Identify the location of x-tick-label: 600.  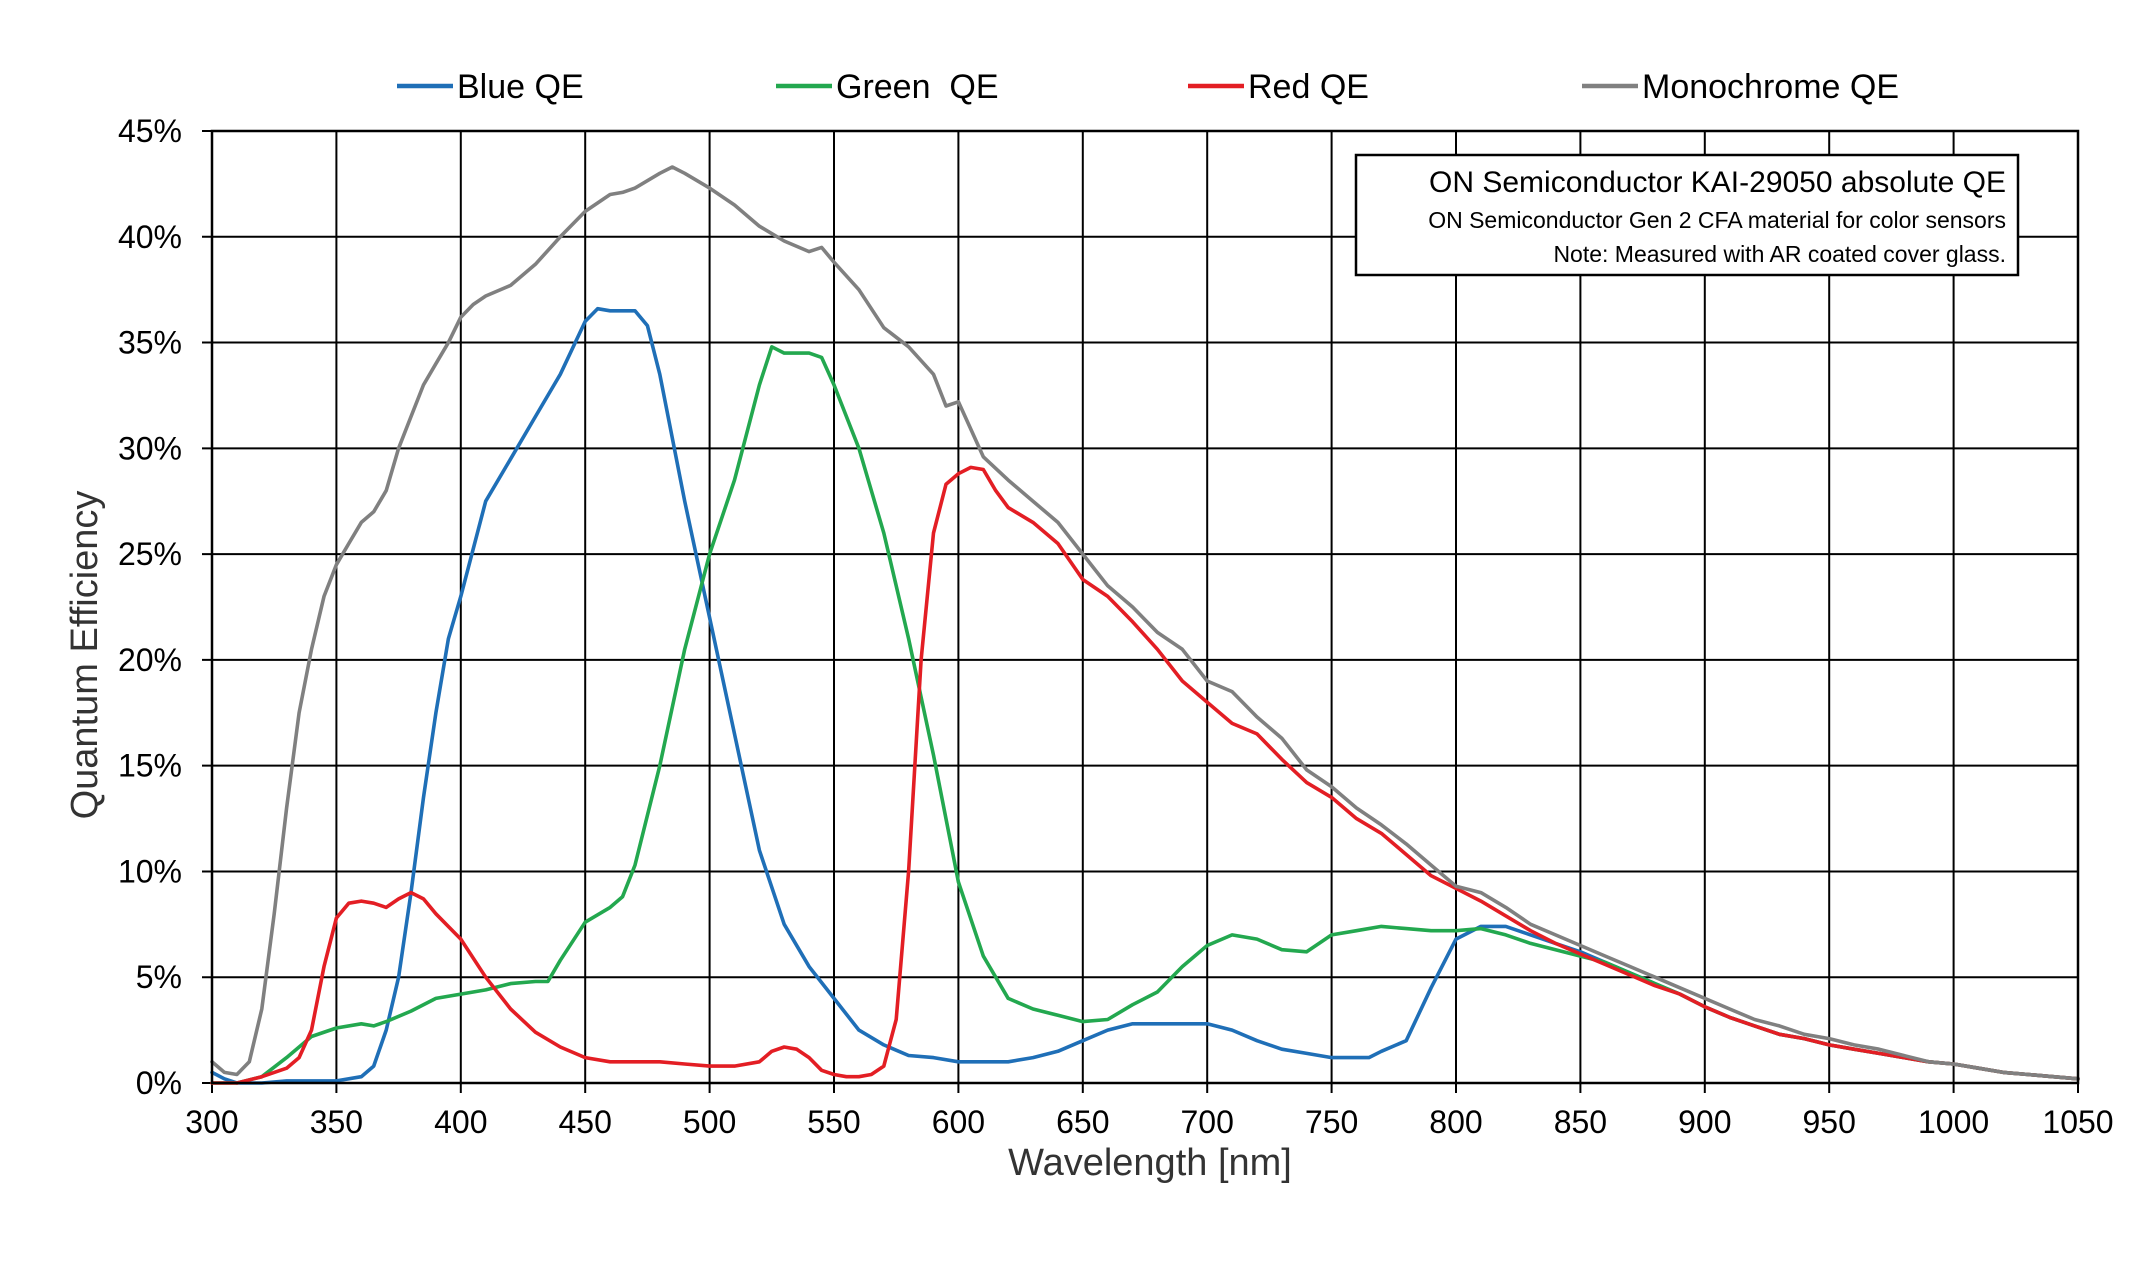
(958, 1122).